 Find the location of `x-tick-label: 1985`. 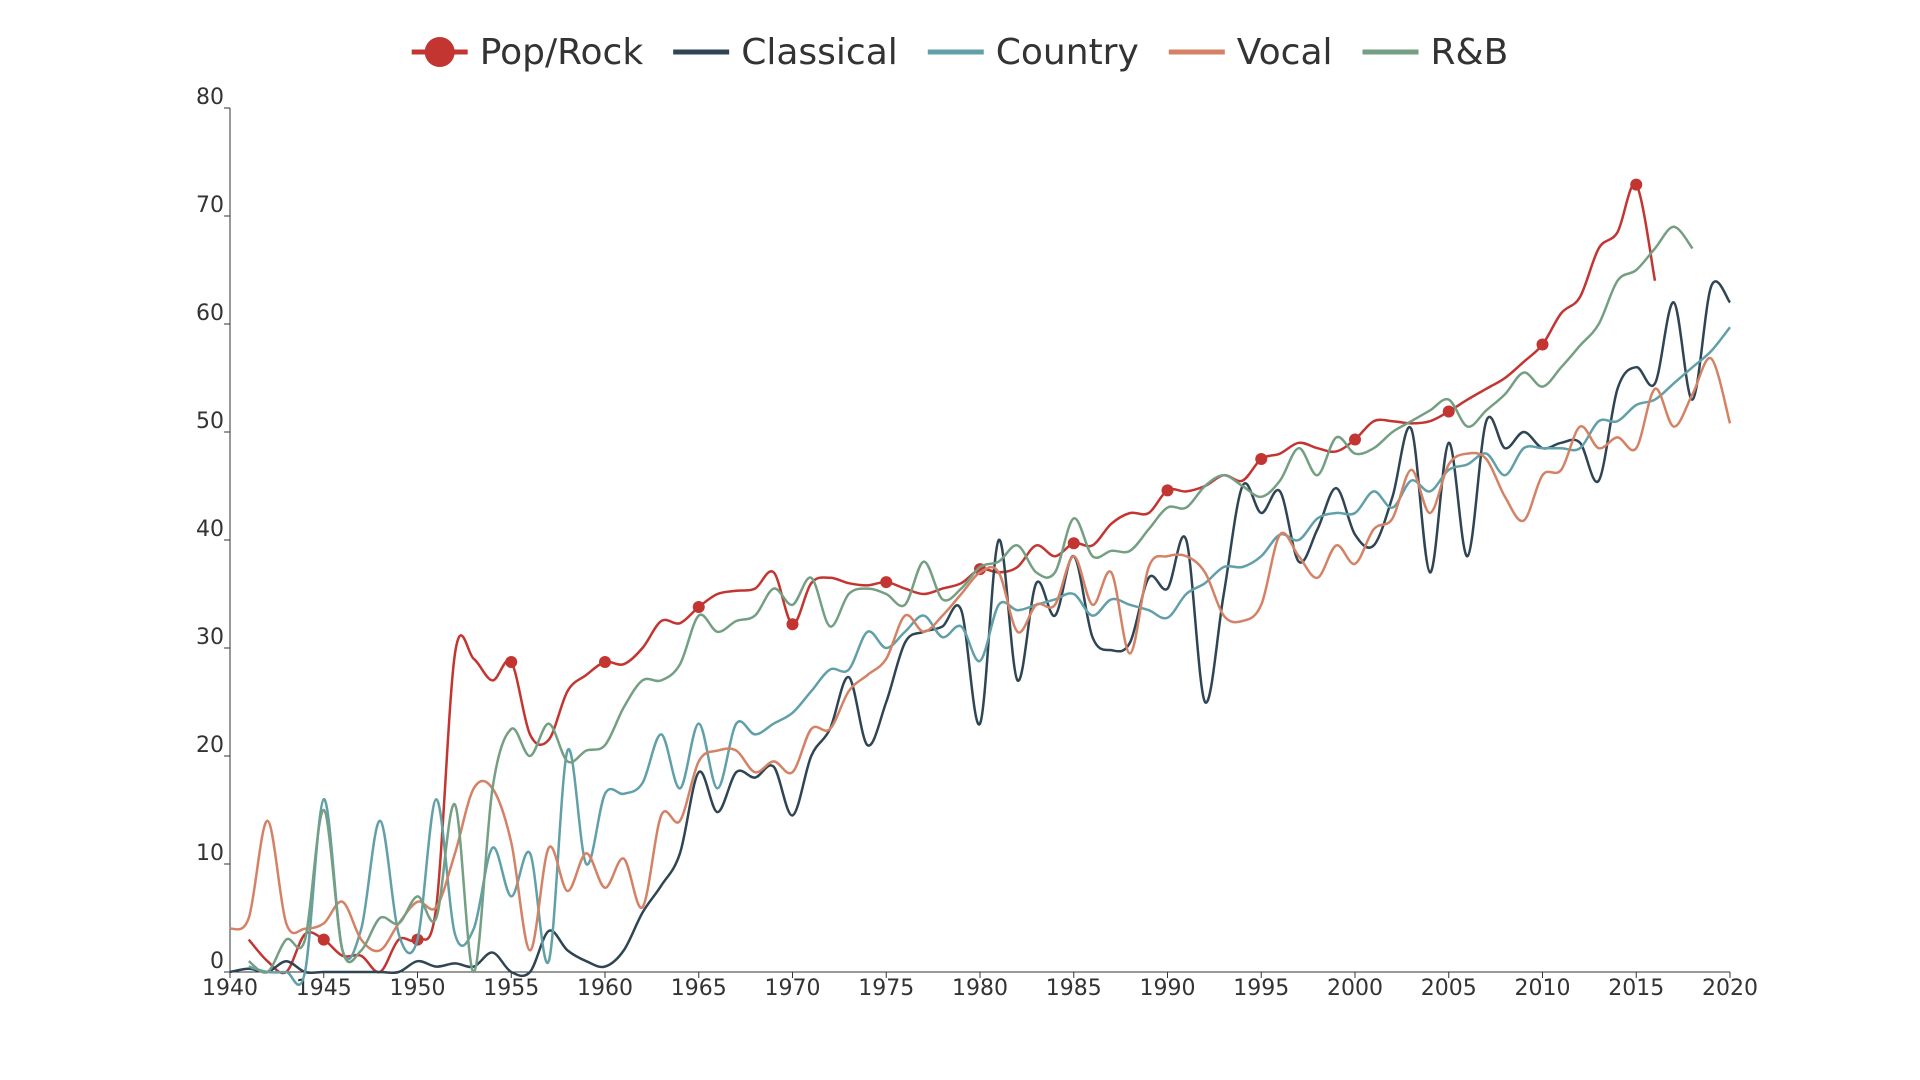

x-tick-label: 1985 is located at coordinates (1074, 988).